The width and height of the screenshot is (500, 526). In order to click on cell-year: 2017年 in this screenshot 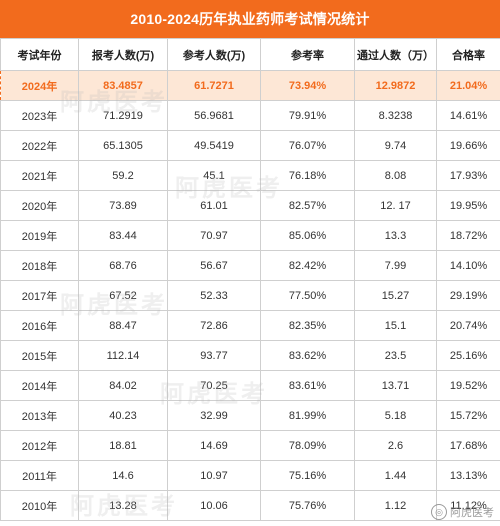, I will do `click(39, 295)`.